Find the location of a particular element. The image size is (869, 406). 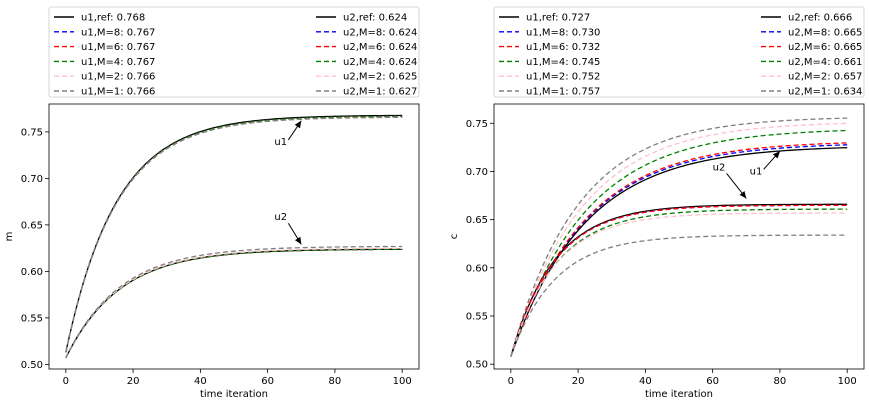

right-legend-entry: u1,M=4: 0.745 is located at coordinates (563, 62).